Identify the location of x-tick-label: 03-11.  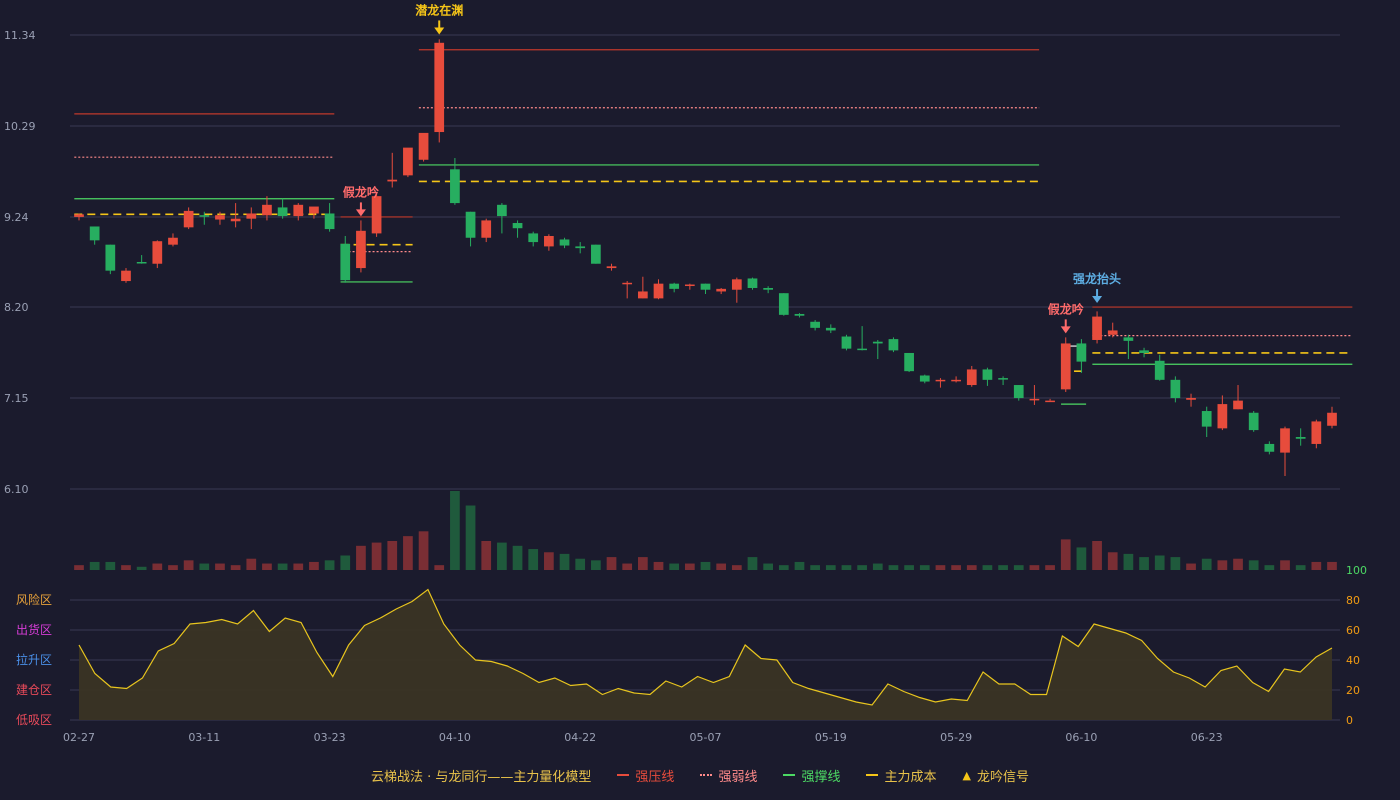
(204, 737).